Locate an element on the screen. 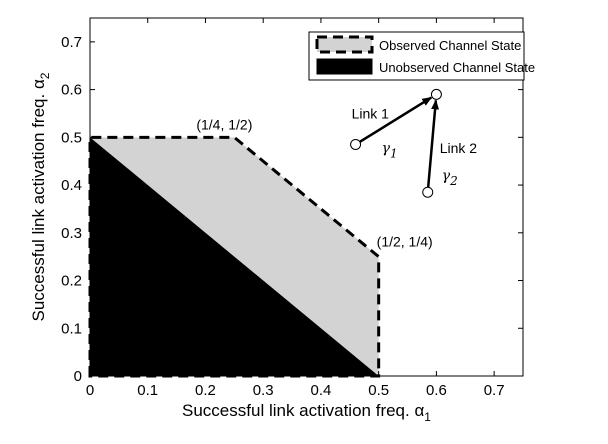  x-axis-label-text: Successful link activation freq. α is located at coordinates (303, 410).